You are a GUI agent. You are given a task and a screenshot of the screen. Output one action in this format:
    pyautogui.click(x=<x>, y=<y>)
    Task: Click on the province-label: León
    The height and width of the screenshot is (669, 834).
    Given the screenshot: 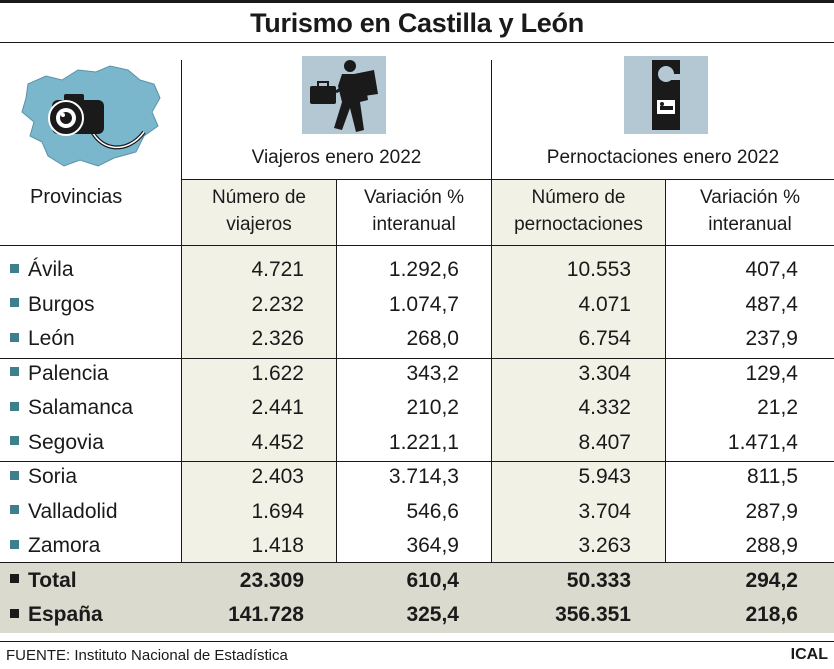 What is the action you would take?
    pyautogui.click(x=51, y=338)
    